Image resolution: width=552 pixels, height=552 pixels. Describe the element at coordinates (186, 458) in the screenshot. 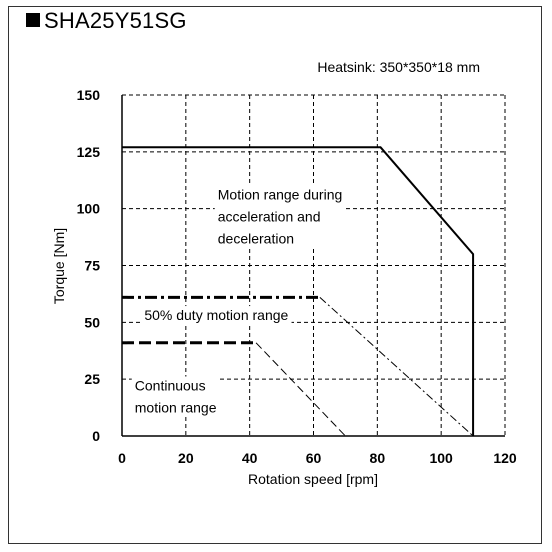

I see `x-tick-label: 20` at that location.